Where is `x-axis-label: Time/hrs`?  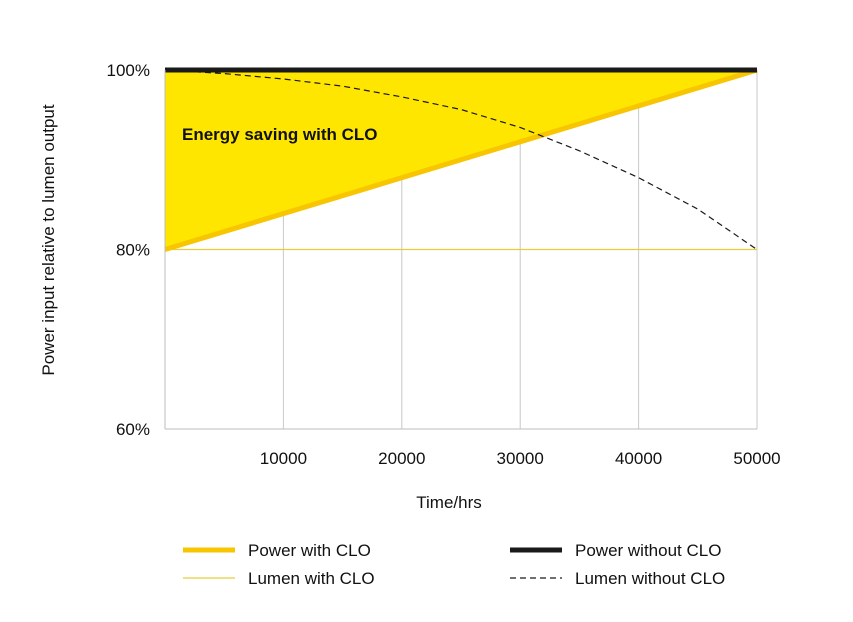
x-axis-label: Time/hrs is located at coordinates (449, 502).